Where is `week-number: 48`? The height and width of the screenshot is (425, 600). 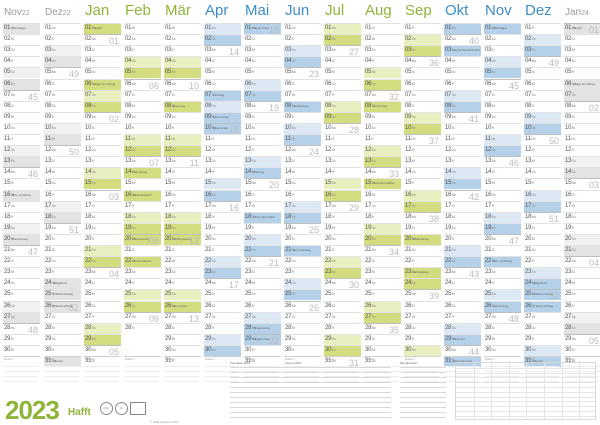
week-number: 48 is located at coordinates (32, 329).